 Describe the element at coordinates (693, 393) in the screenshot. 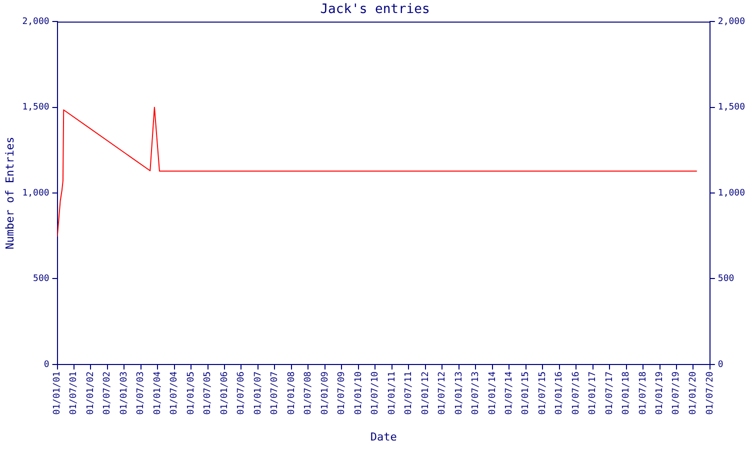

I see `x-tick-label: 01/01/20` at that location.